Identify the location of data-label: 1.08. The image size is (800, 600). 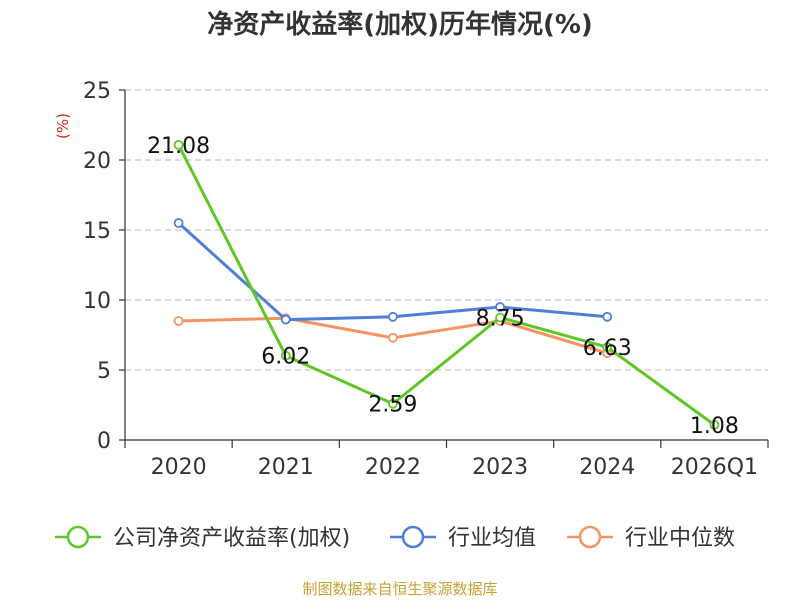
(714, 426).